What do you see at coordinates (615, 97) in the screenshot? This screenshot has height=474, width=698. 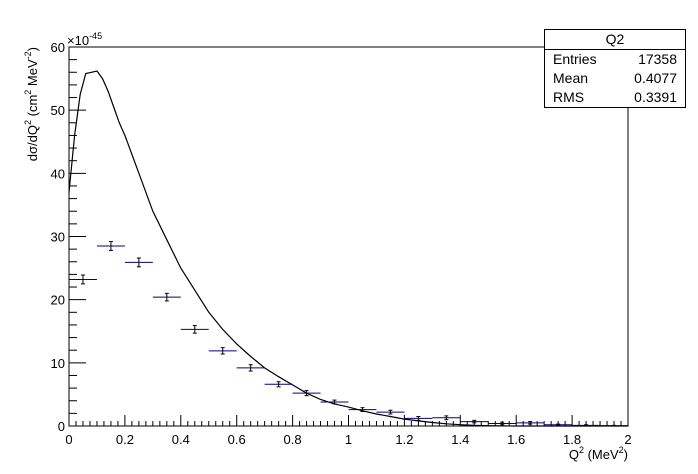 I see `stats-row-rms: RMS 0.3391` at bounding box center [615, 97].